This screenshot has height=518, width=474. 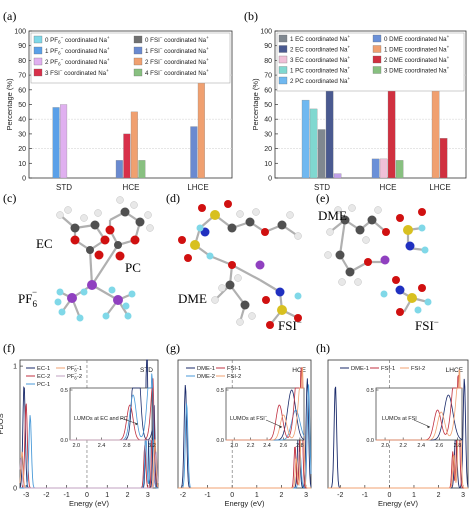 What do you see at coordinates (411, 70) in the screenshot?
I see `legend-entry: 3 DME coordinated Na+` at bounding box center [411, 70].